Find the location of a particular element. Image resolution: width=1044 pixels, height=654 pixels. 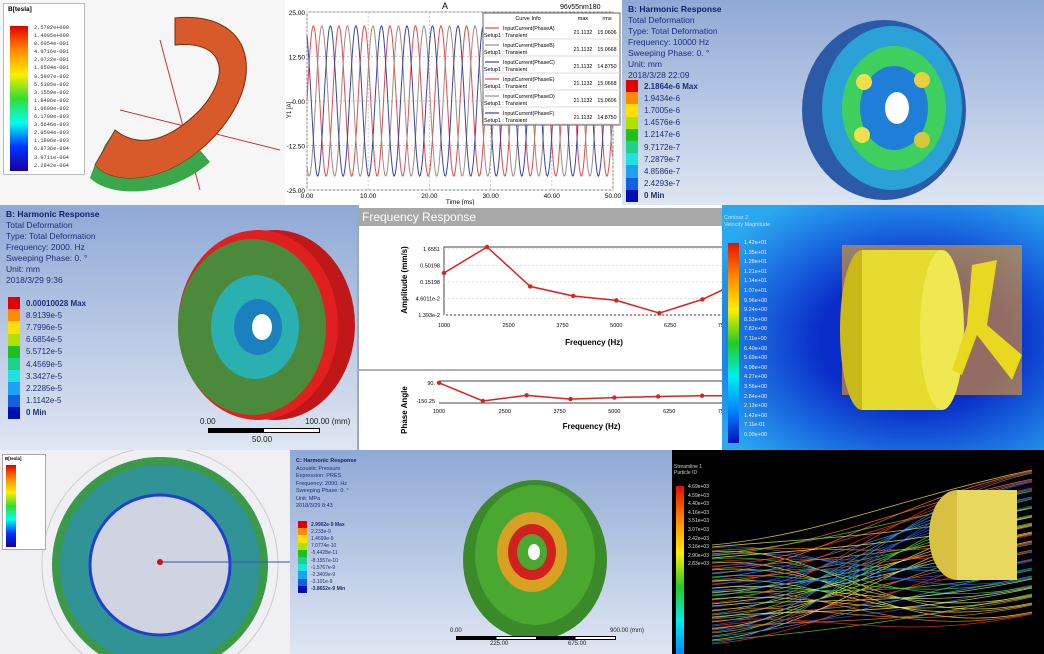

legend-label: 3.3427e-5 is located at coordinates (44, 376).